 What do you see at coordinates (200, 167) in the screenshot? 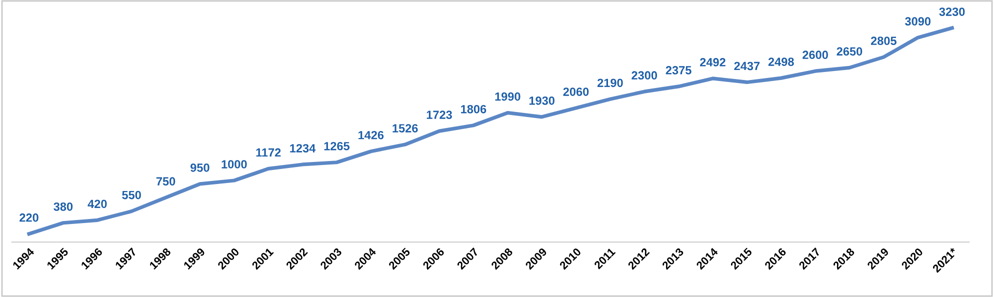
I see `data-label: 950` at bounding box center [200, 167].